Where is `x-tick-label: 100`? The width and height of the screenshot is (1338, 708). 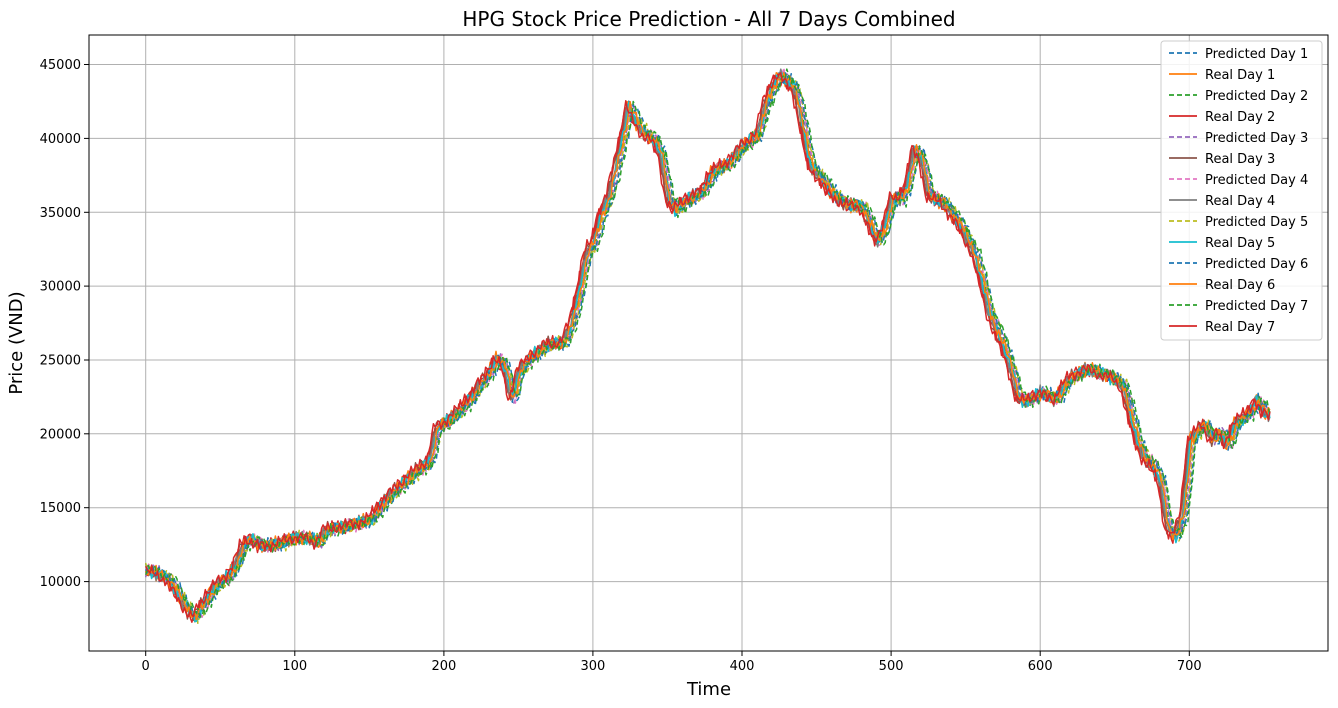
x-tick-label: 100 is located at coordinates (294, 666).